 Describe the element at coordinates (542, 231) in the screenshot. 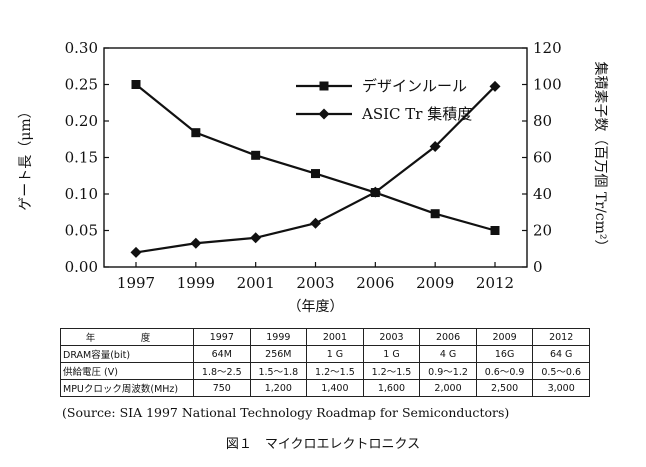

I see `y-right-tick-label: 20` at that location.